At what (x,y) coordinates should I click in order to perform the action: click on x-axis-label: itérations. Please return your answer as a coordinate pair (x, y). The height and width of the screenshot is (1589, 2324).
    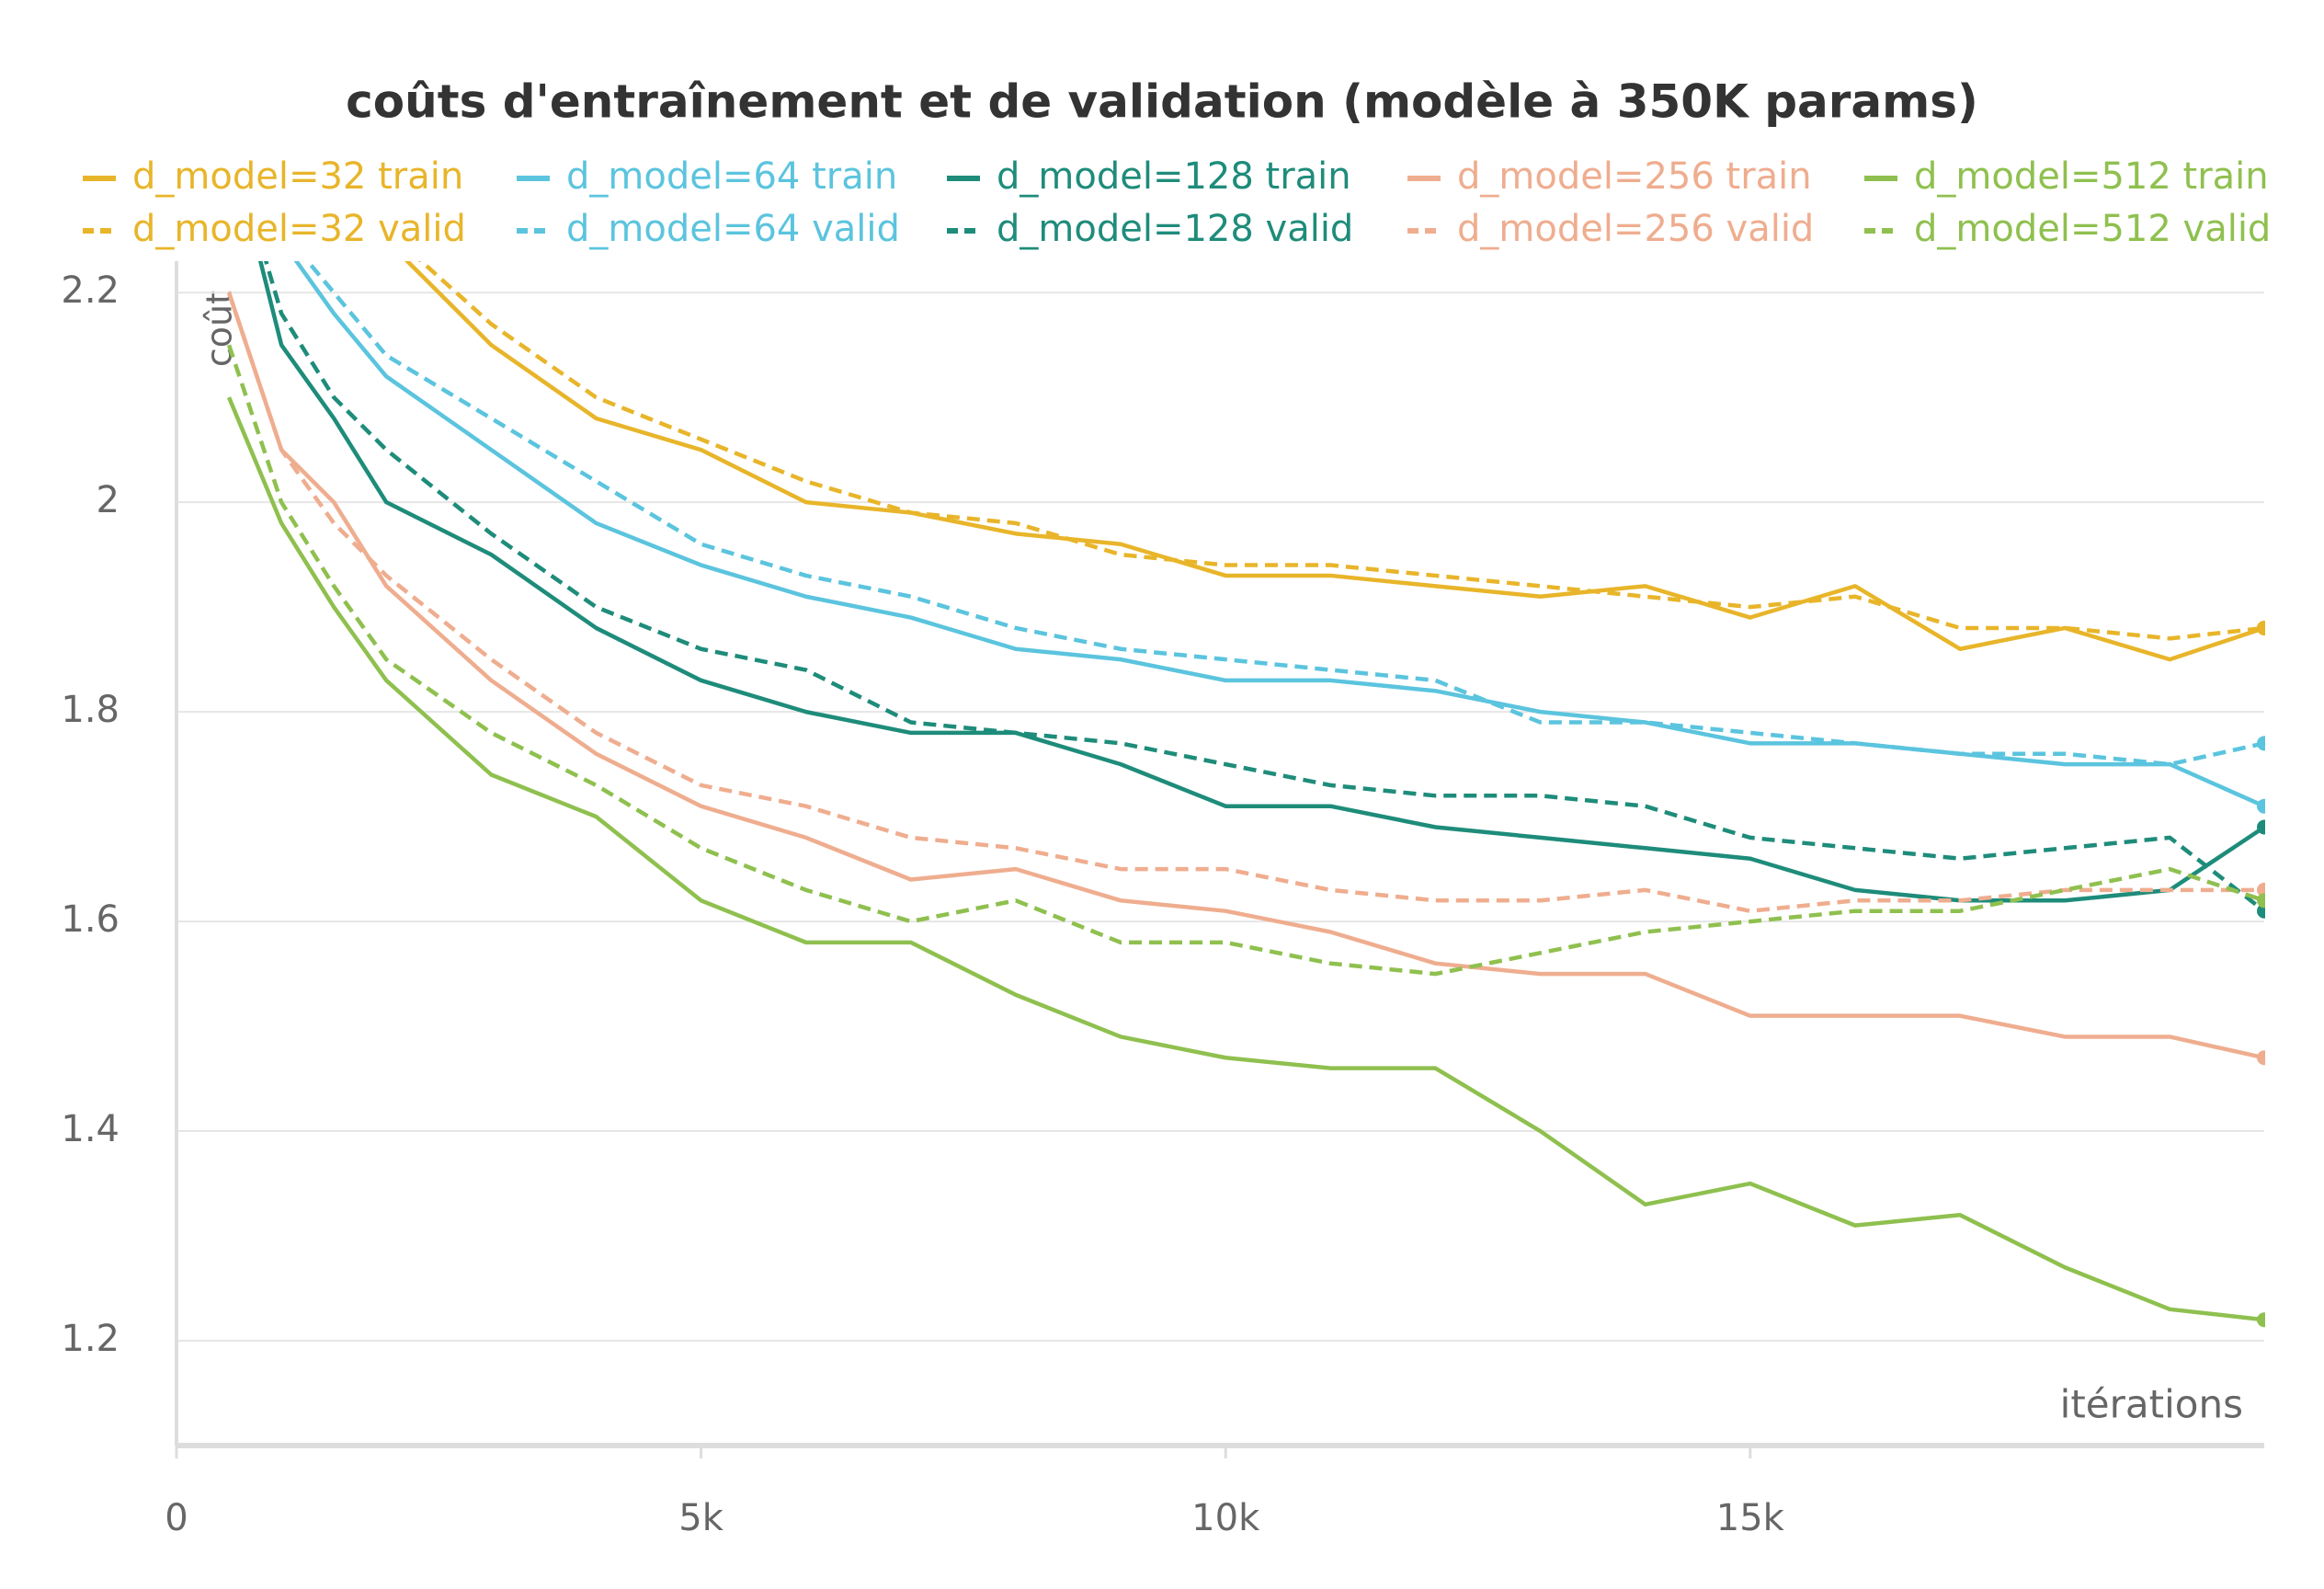
    Looking at the image, I should click on (2152, 1405).